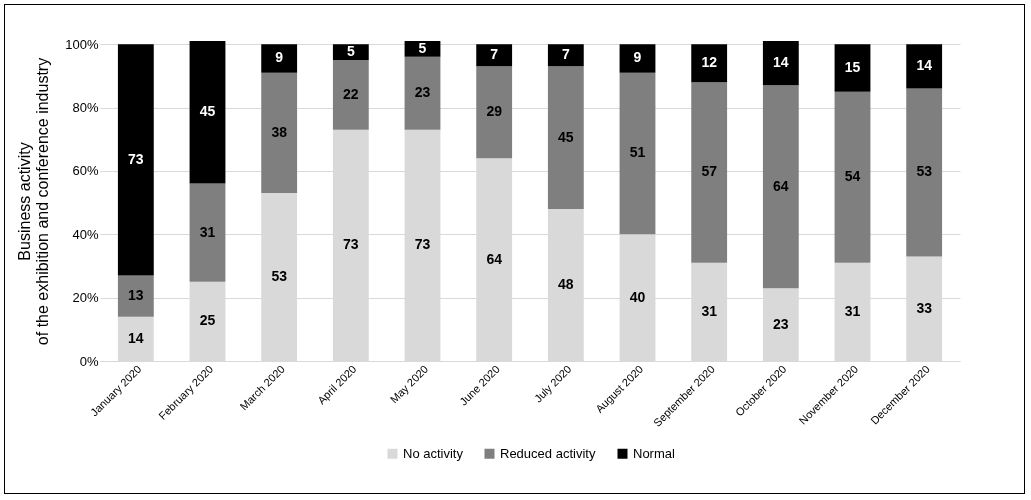 This screenshot has height=500, width=1031. I want to click on data-label: 12, so click(709, 62).